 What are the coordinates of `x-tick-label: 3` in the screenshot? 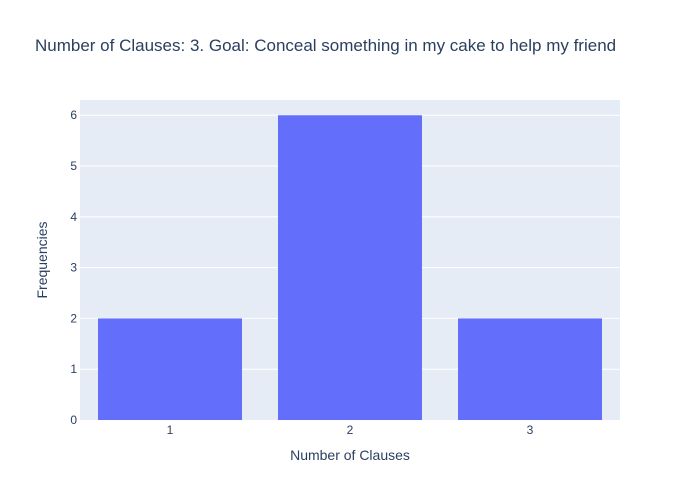 It's located at (530, 430).